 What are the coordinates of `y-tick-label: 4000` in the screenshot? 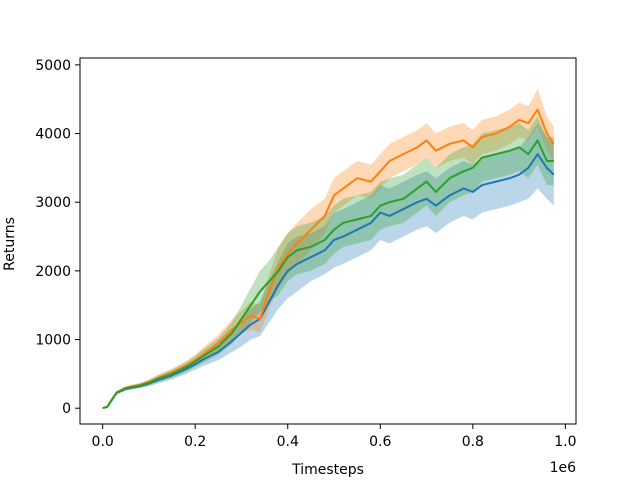 It's located at (53, 135).